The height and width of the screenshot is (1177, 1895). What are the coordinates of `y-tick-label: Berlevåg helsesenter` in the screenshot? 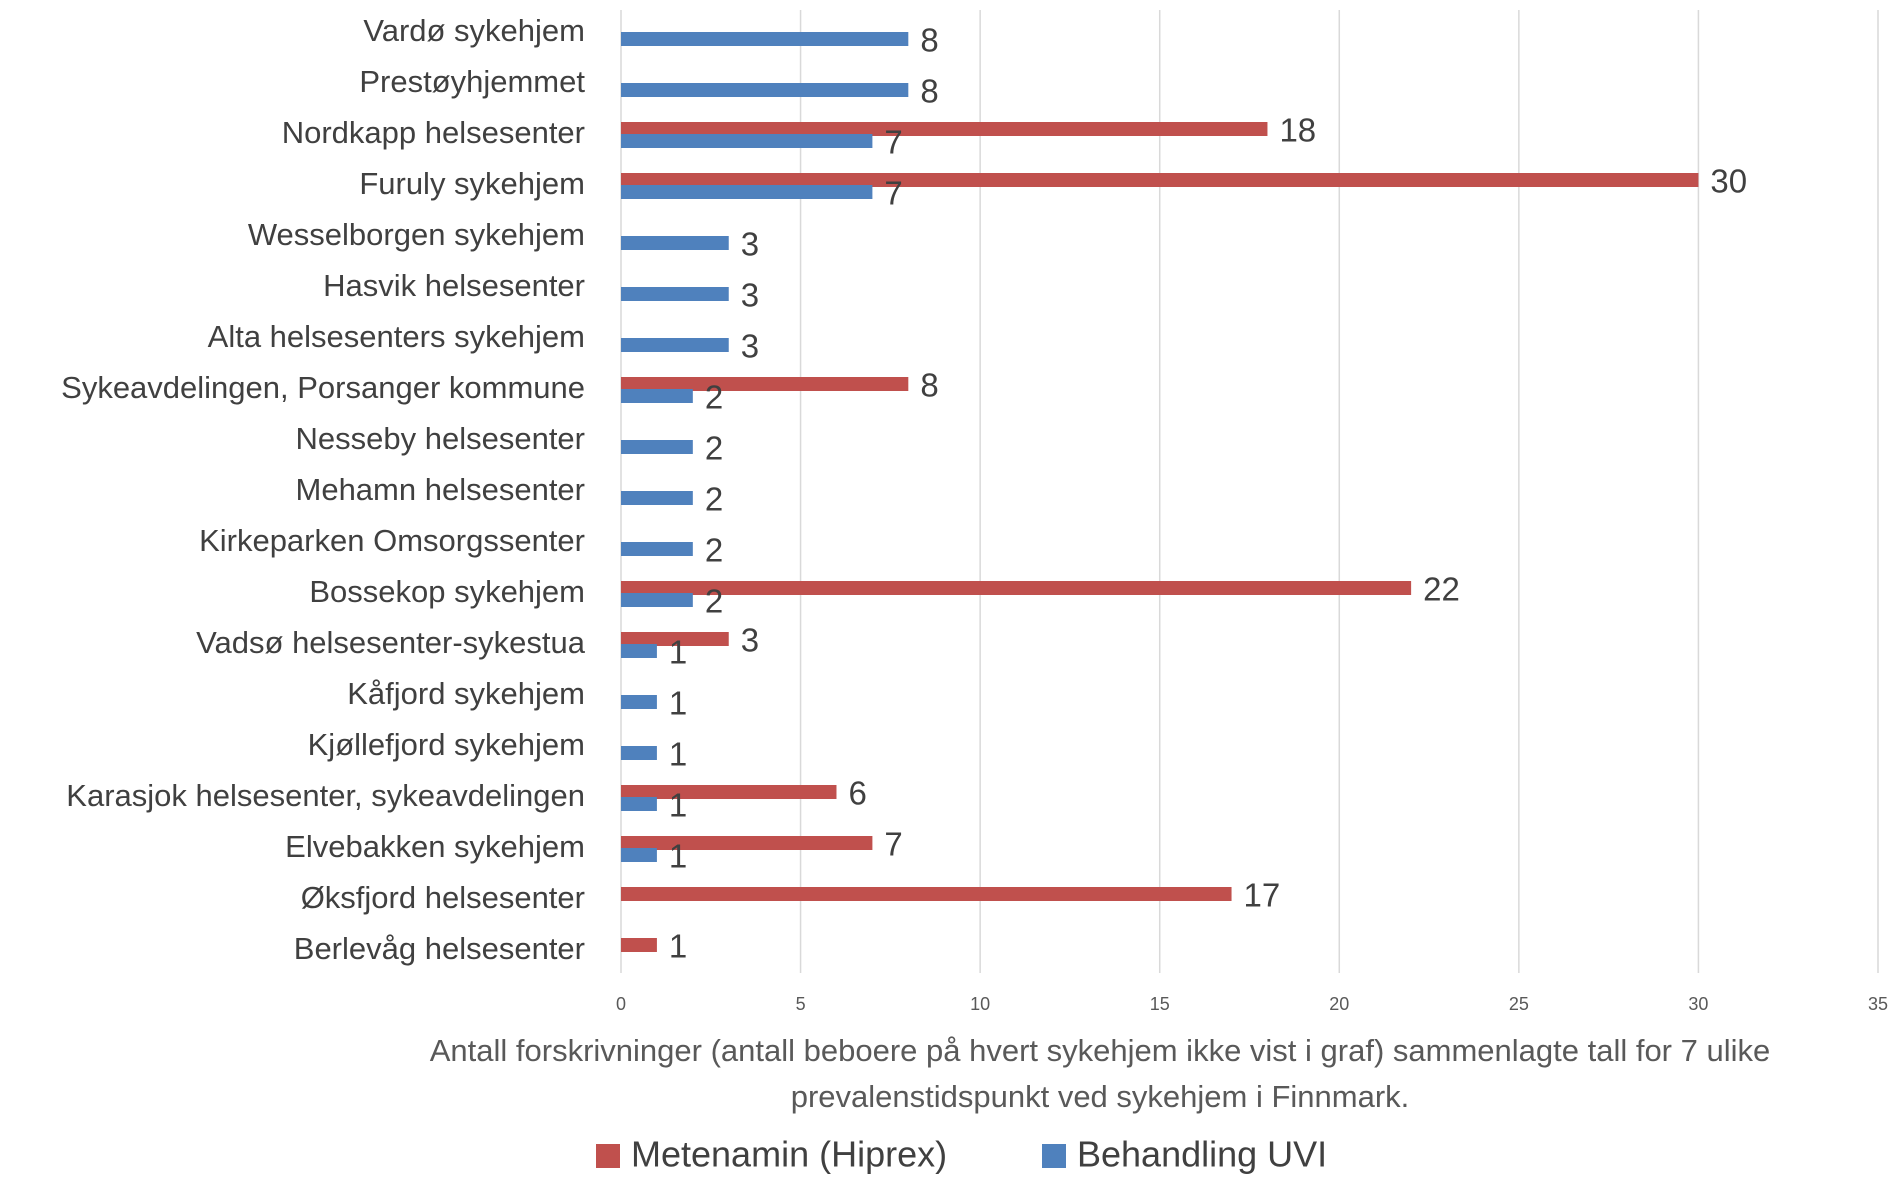 It's located at (439, 948).